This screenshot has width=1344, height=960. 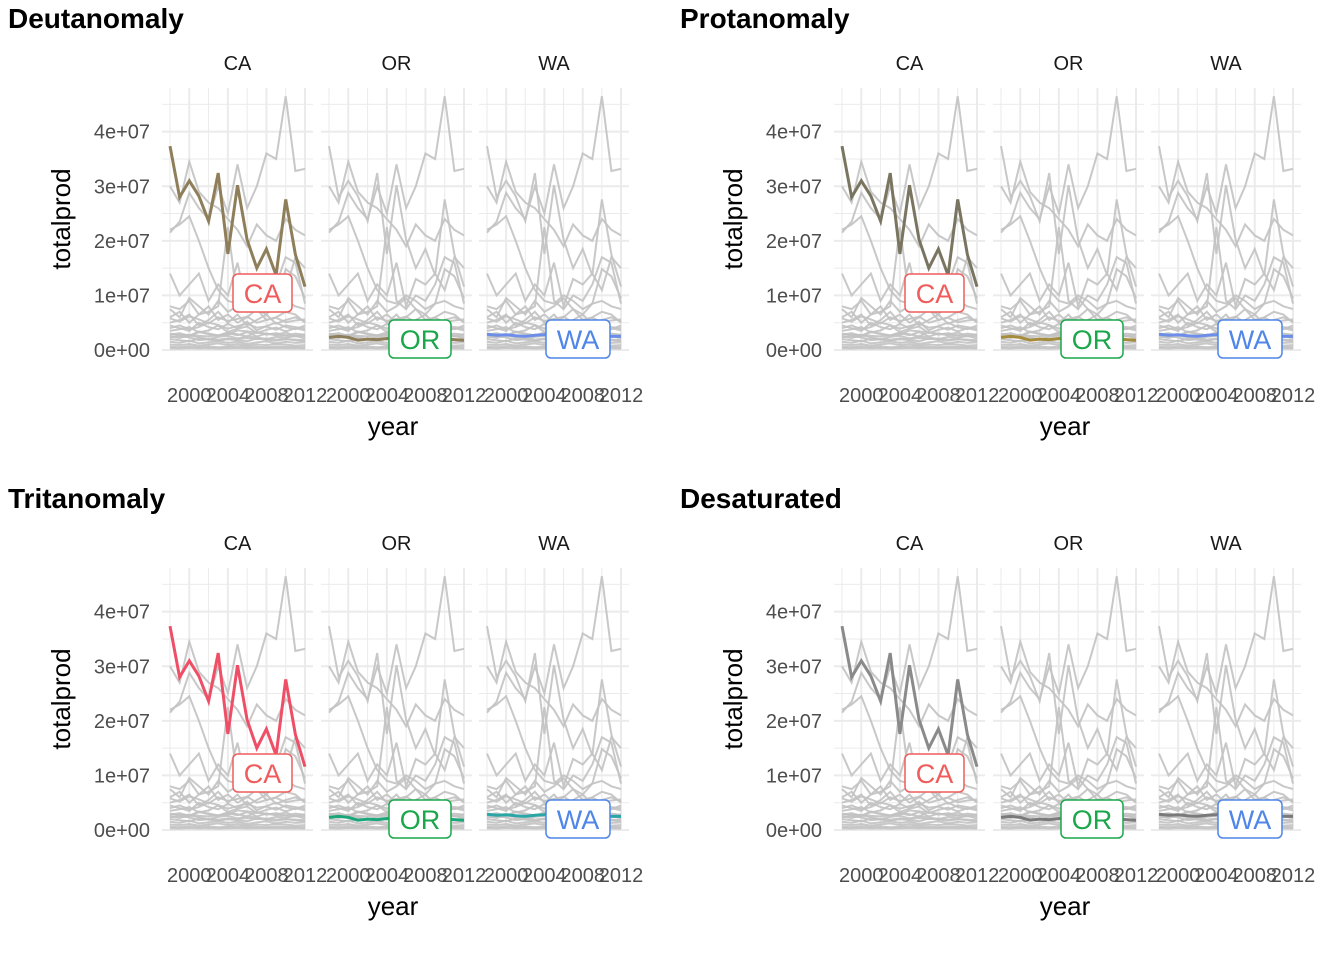 What do you see at coordinates (765, 18) in the screenshot?
I see `panel-title: Protanomaly` at bounding box center [765, 18].